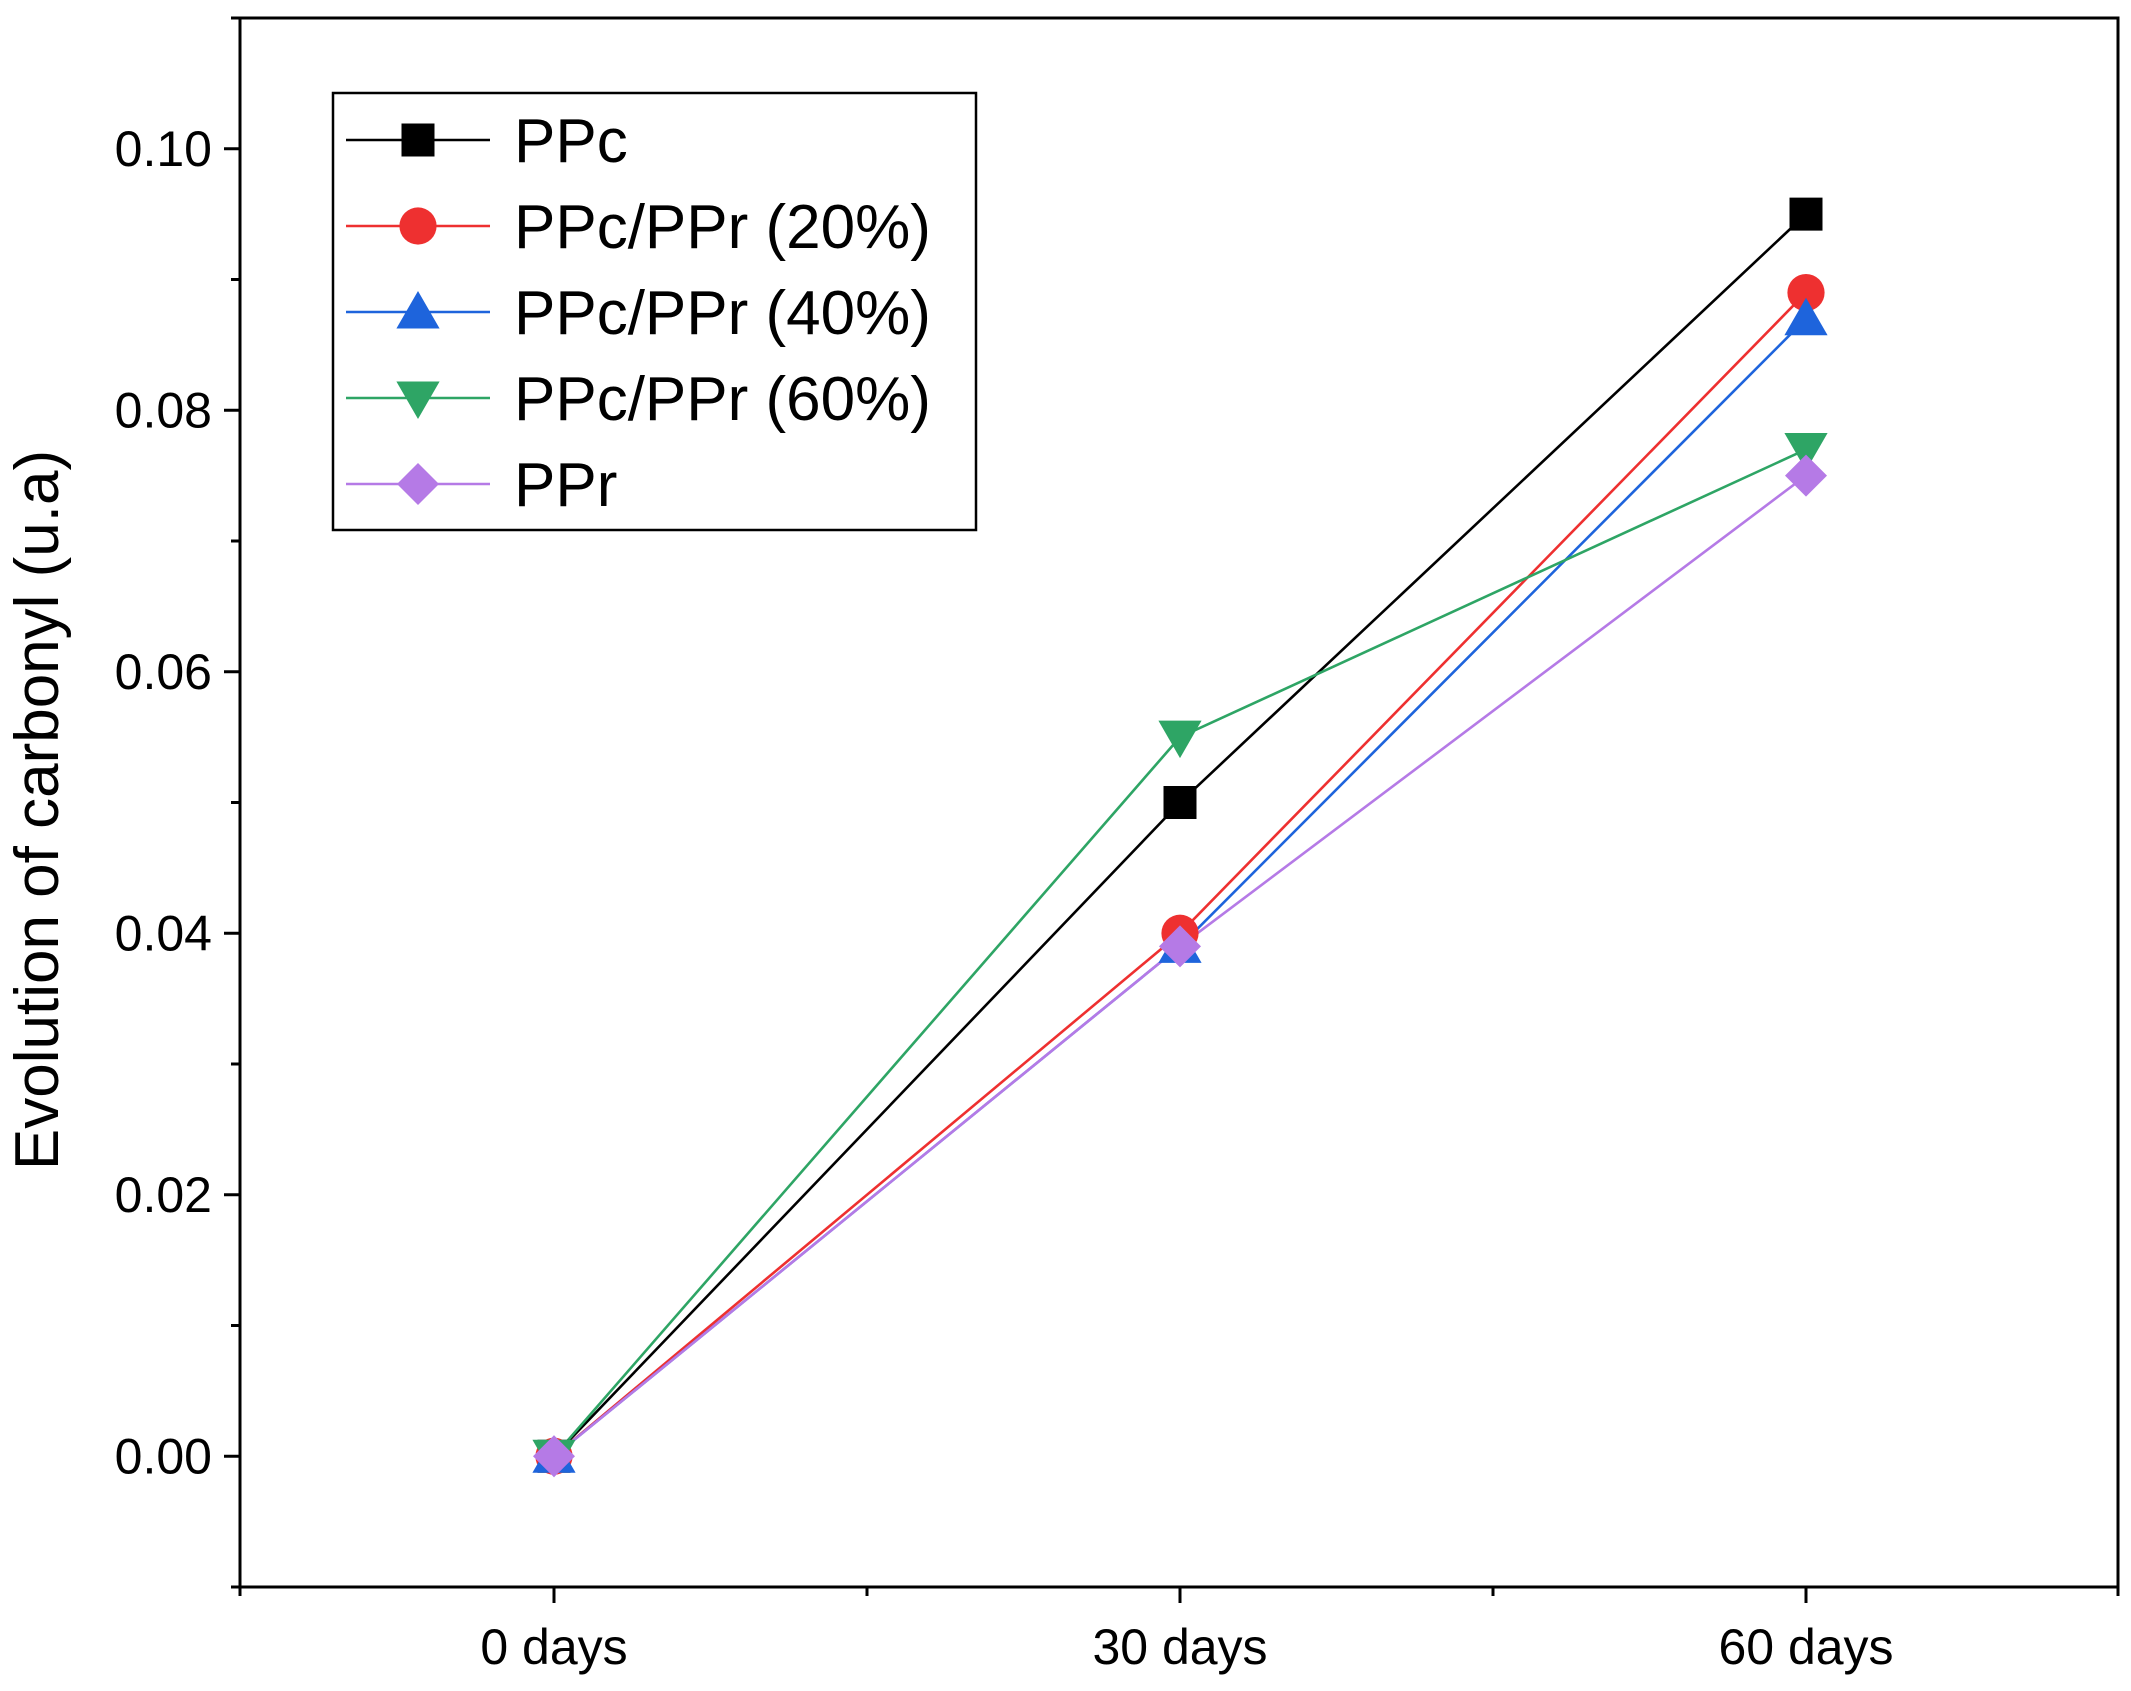 This screenshot has width=2131, height=1691. Describe the element at coordinates (163, 410) in the screenshot. I see `y-tick-label: 0.08` at that location.